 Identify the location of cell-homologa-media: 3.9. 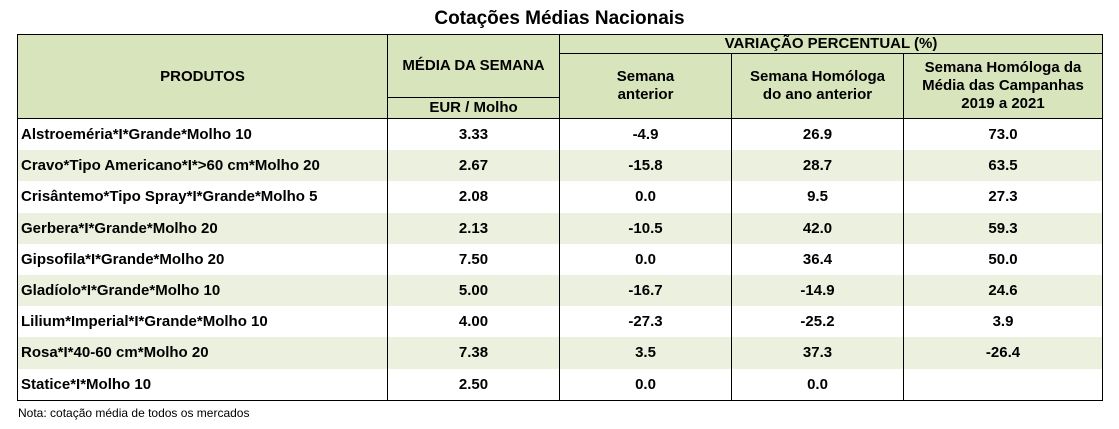
(1003, 322).